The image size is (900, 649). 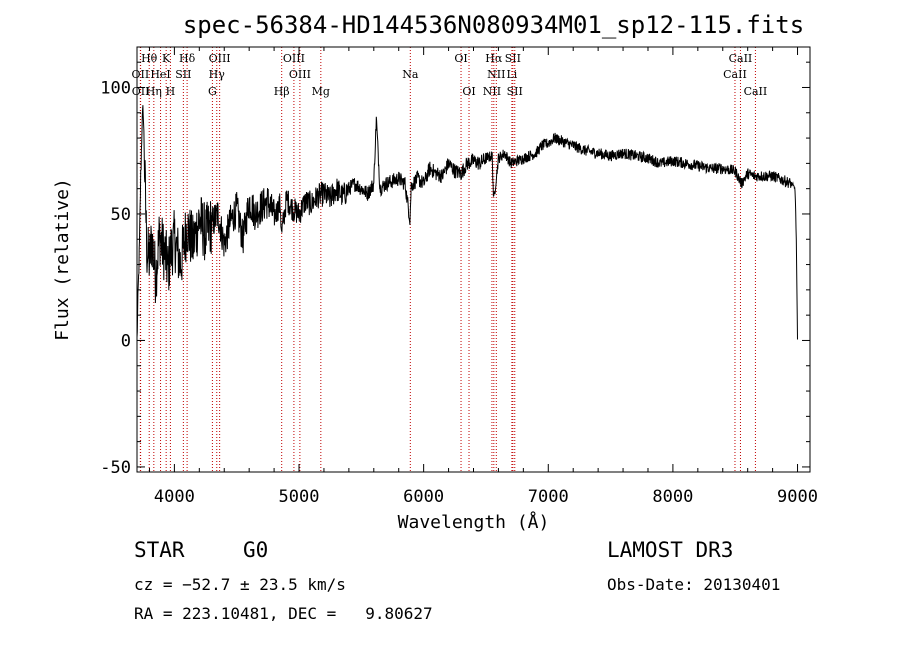 What do you see at coordinates (115, 468) in the screenshot?
I see `y-tick-label: -50` at bounding box center [115, 468].